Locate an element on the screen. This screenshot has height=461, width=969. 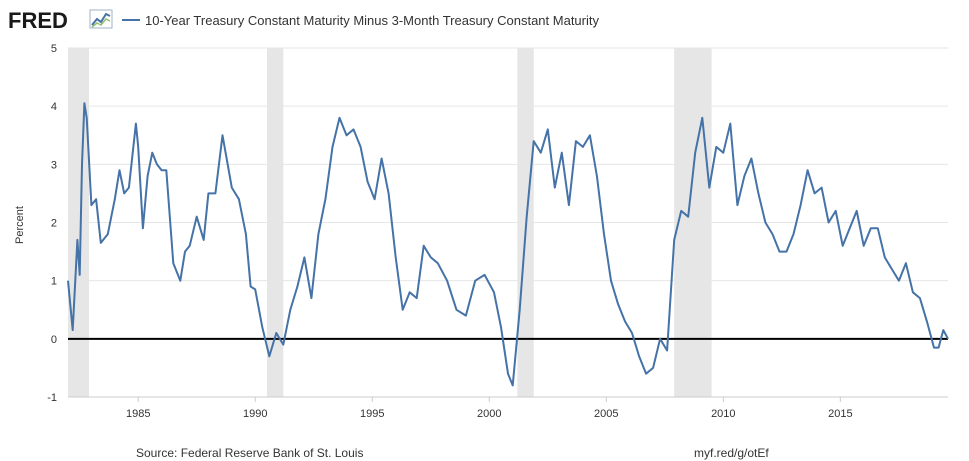
y-tick-label: 5 is located at coordinates (54, 49).